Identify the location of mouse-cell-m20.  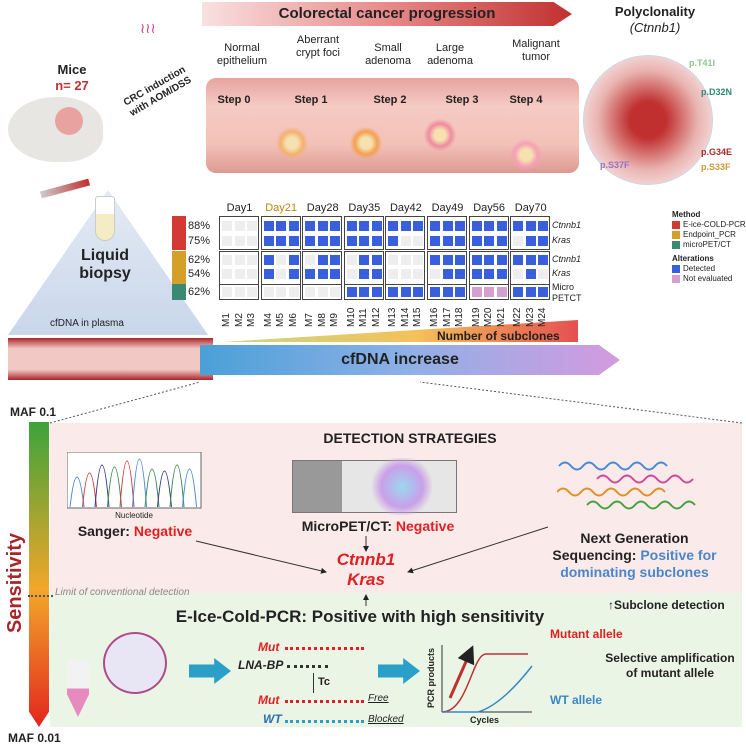
(489, 274).